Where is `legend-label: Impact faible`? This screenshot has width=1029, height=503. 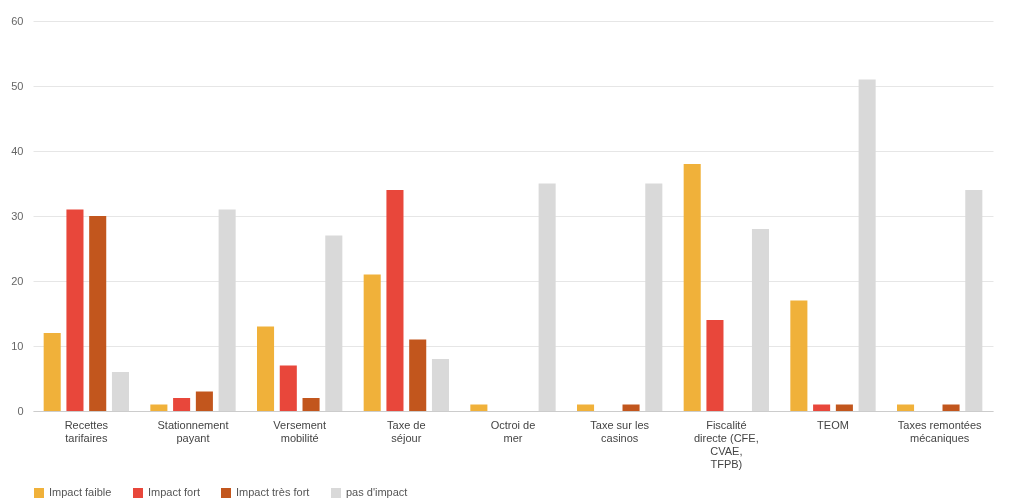 legend-label: Impact faible is located at coordinates (80, 492).